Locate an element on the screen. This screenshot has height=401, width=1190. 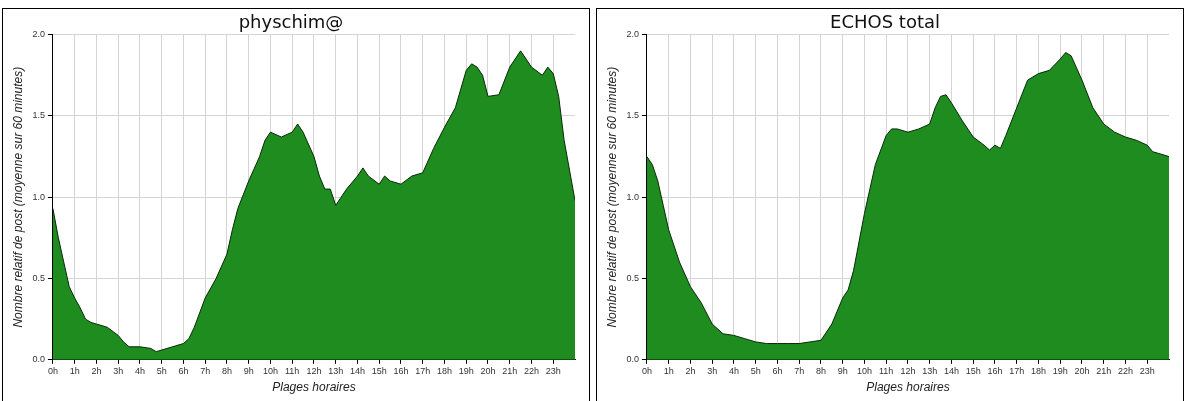
chart-title: ECHOS total is located at coordinates (885, 22).